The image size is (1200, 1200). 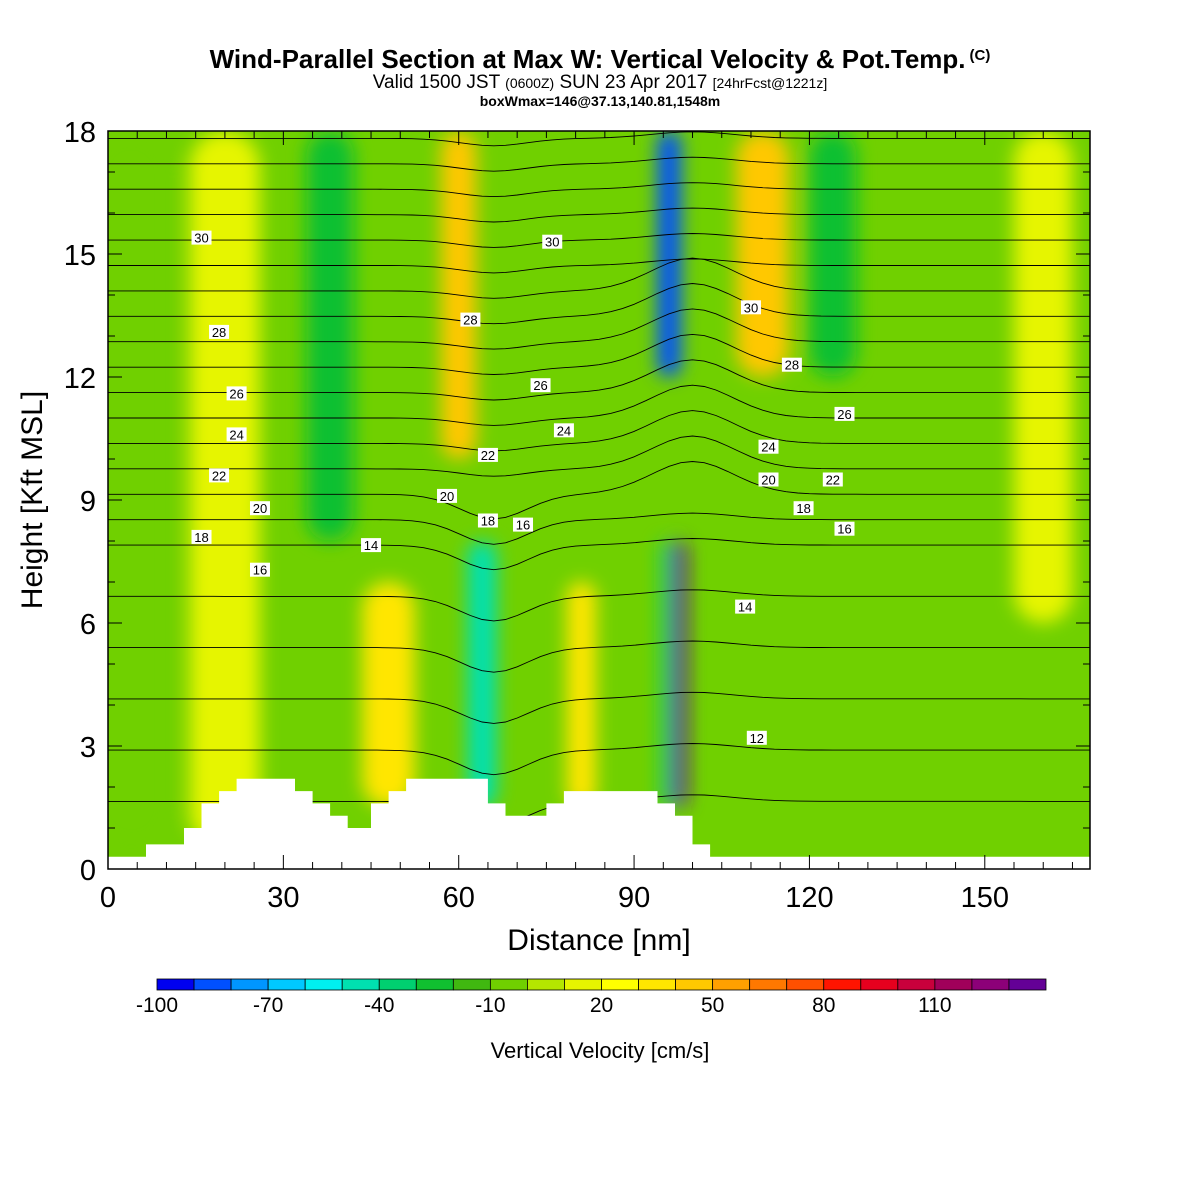 I want to click on isentrope-label-14: 22, so click(x=833, y=480).